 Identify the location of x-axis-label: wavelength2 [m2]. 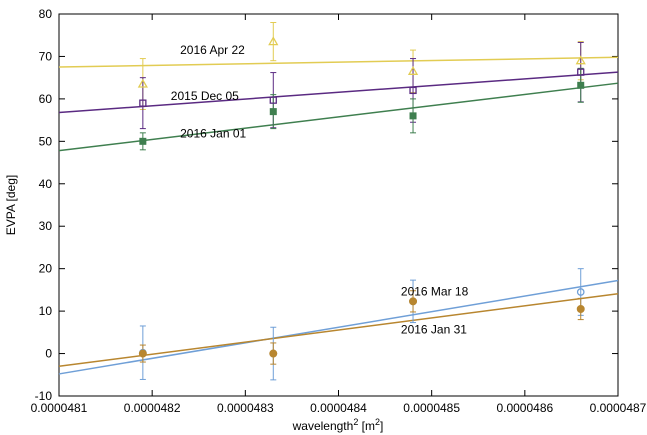
(338, 425).